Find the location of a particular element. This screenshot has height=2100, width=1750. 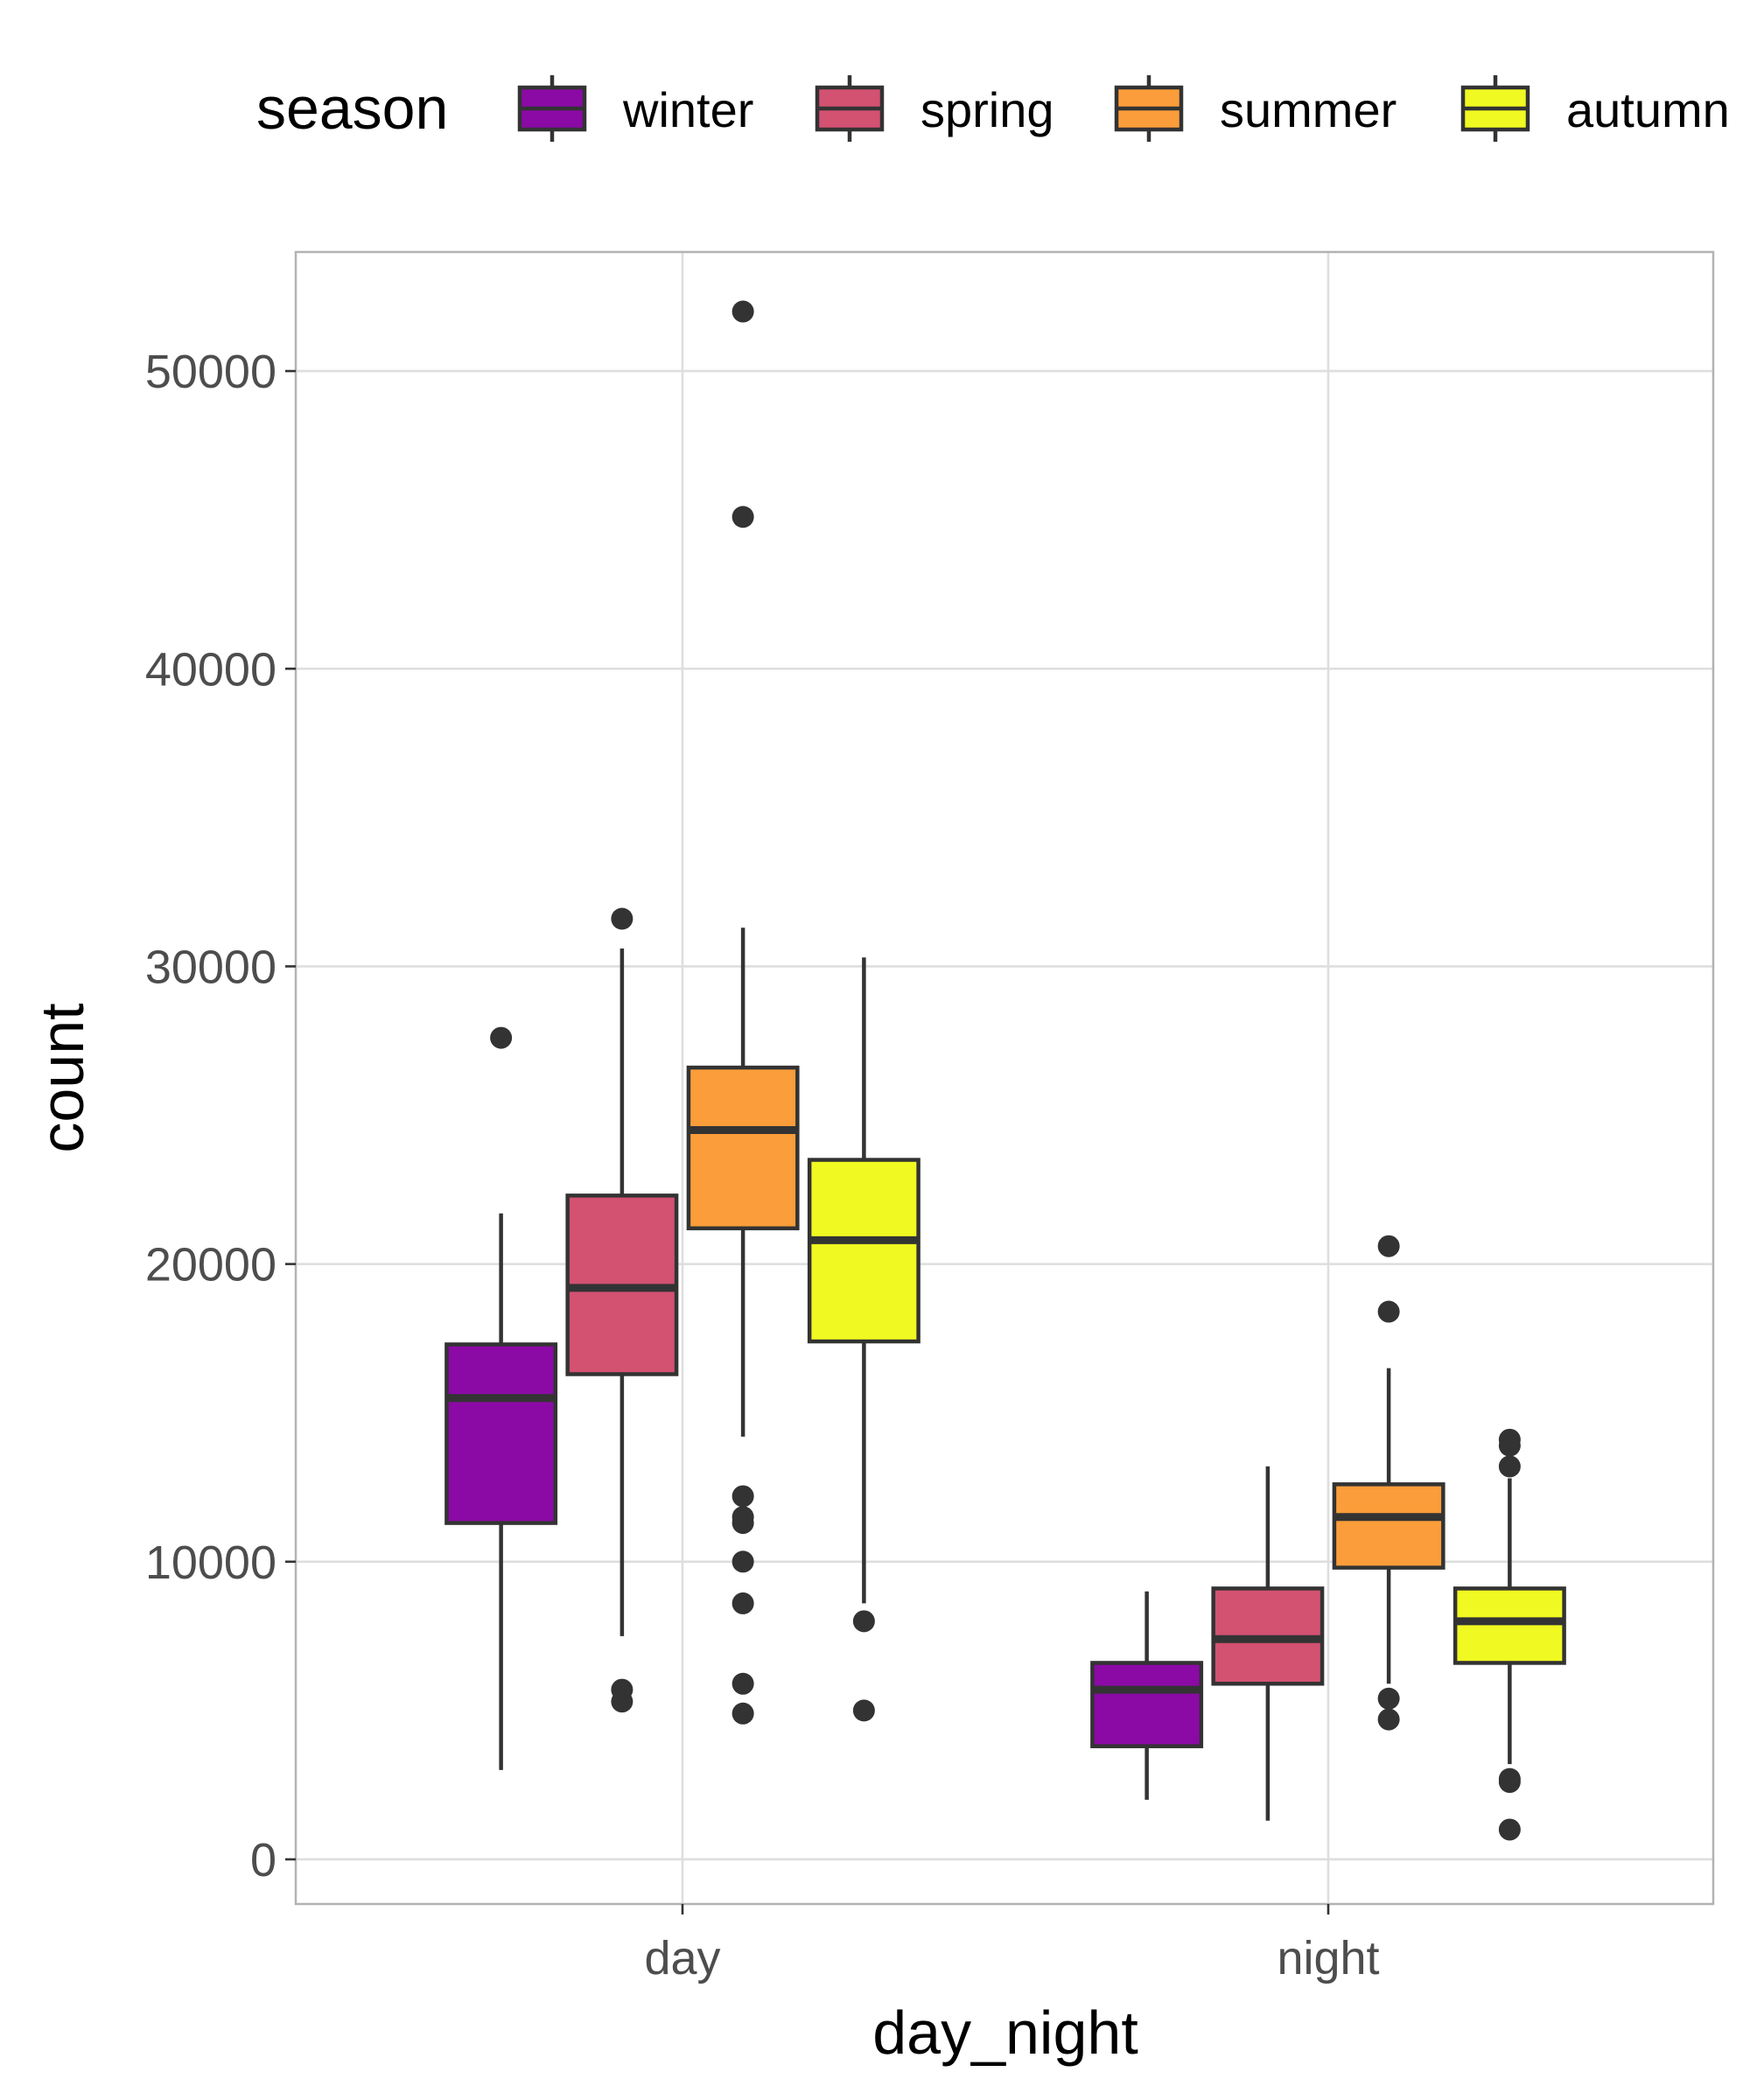

box-winter-night is located at coordinates (1147, 1695).